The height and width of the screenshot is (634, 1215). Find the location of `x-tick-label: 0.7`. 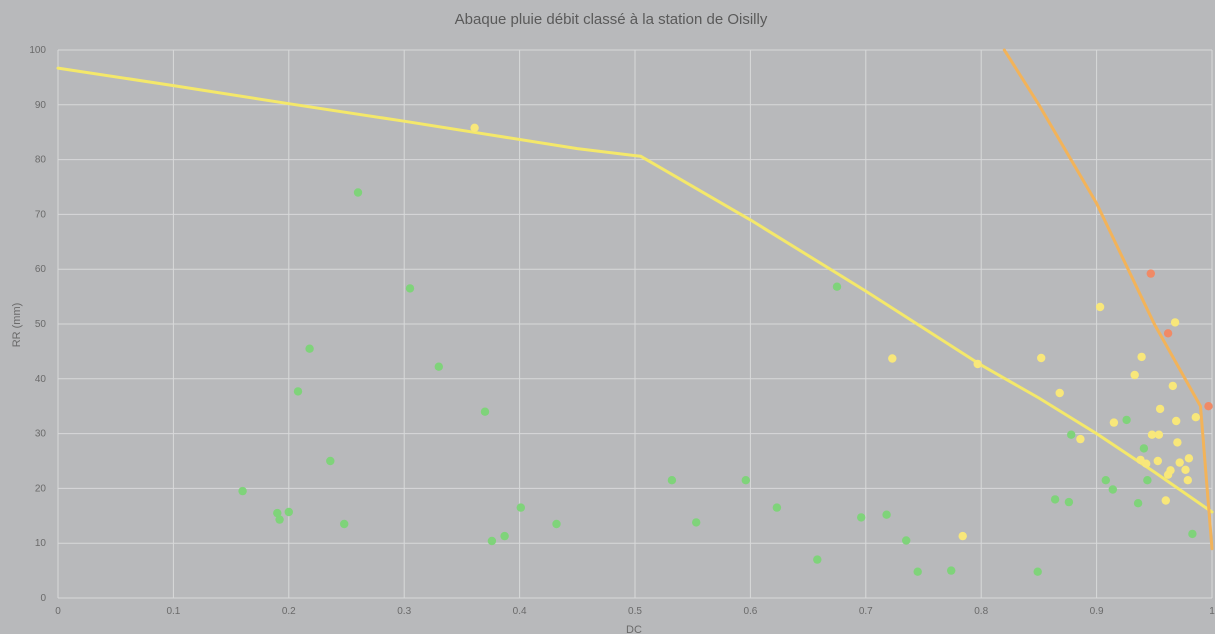

x-tick-label: 0.7 is located at coordinates (866, 611).